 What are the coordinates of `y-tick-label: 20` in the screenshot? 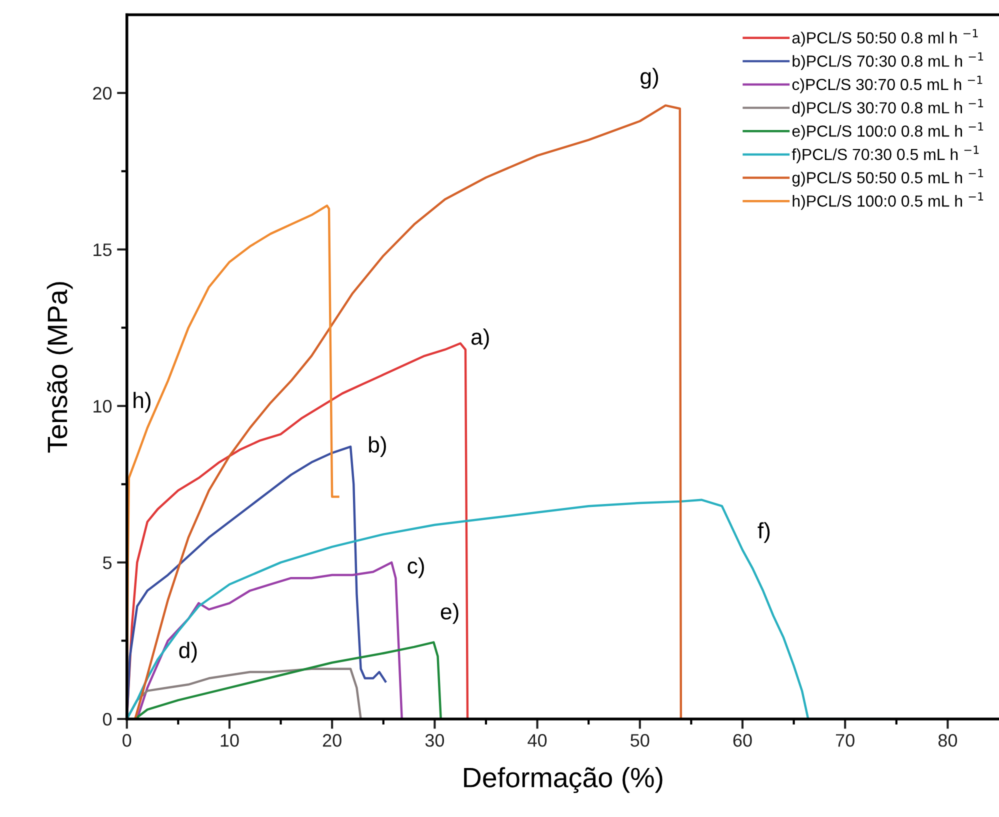 It's located at (102, 93).